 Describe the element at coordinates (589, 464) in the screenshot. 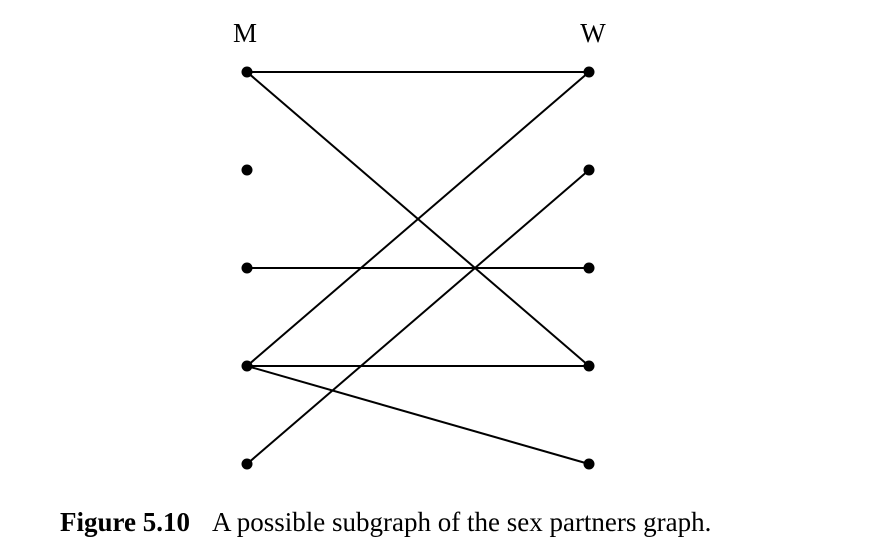

I see `node-w5` at that location.